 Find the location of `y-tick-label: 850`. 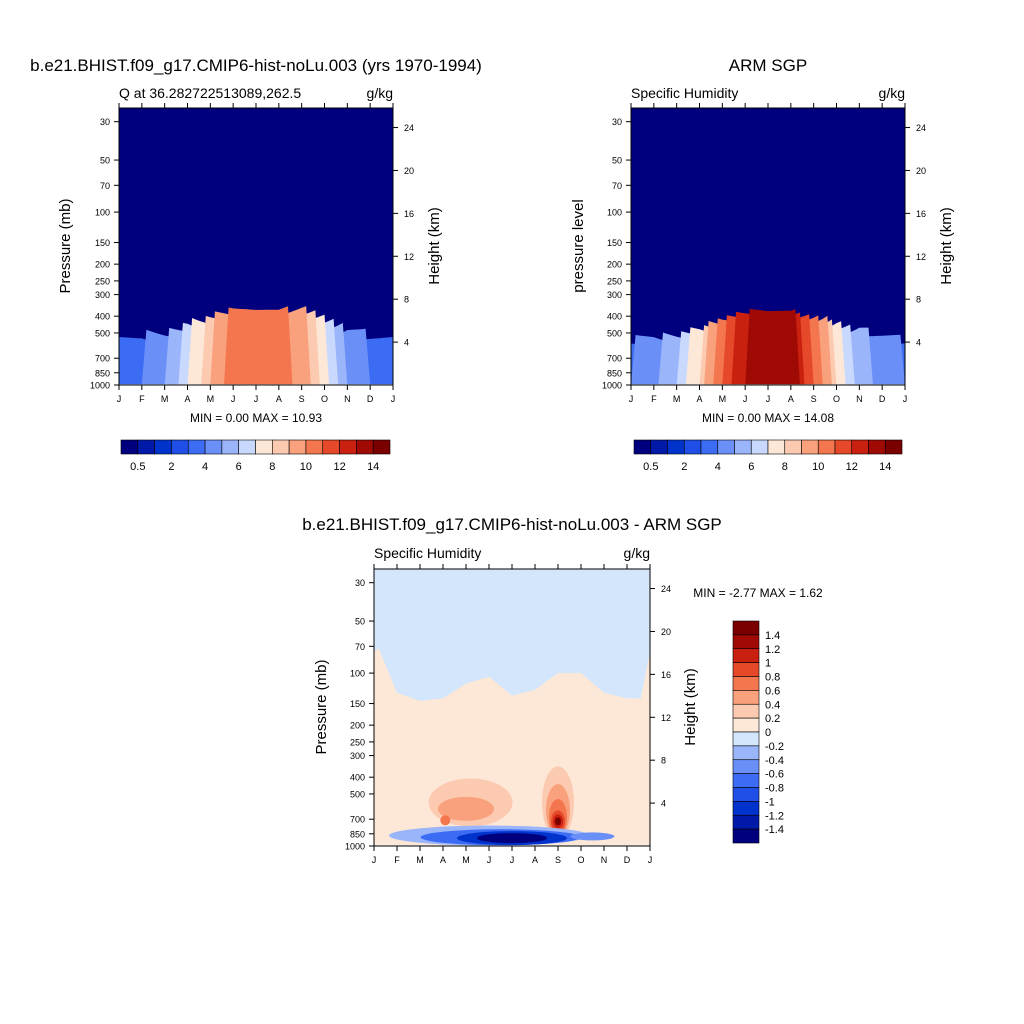

y-tick-label: 850 is located at coordinates (102, 373).